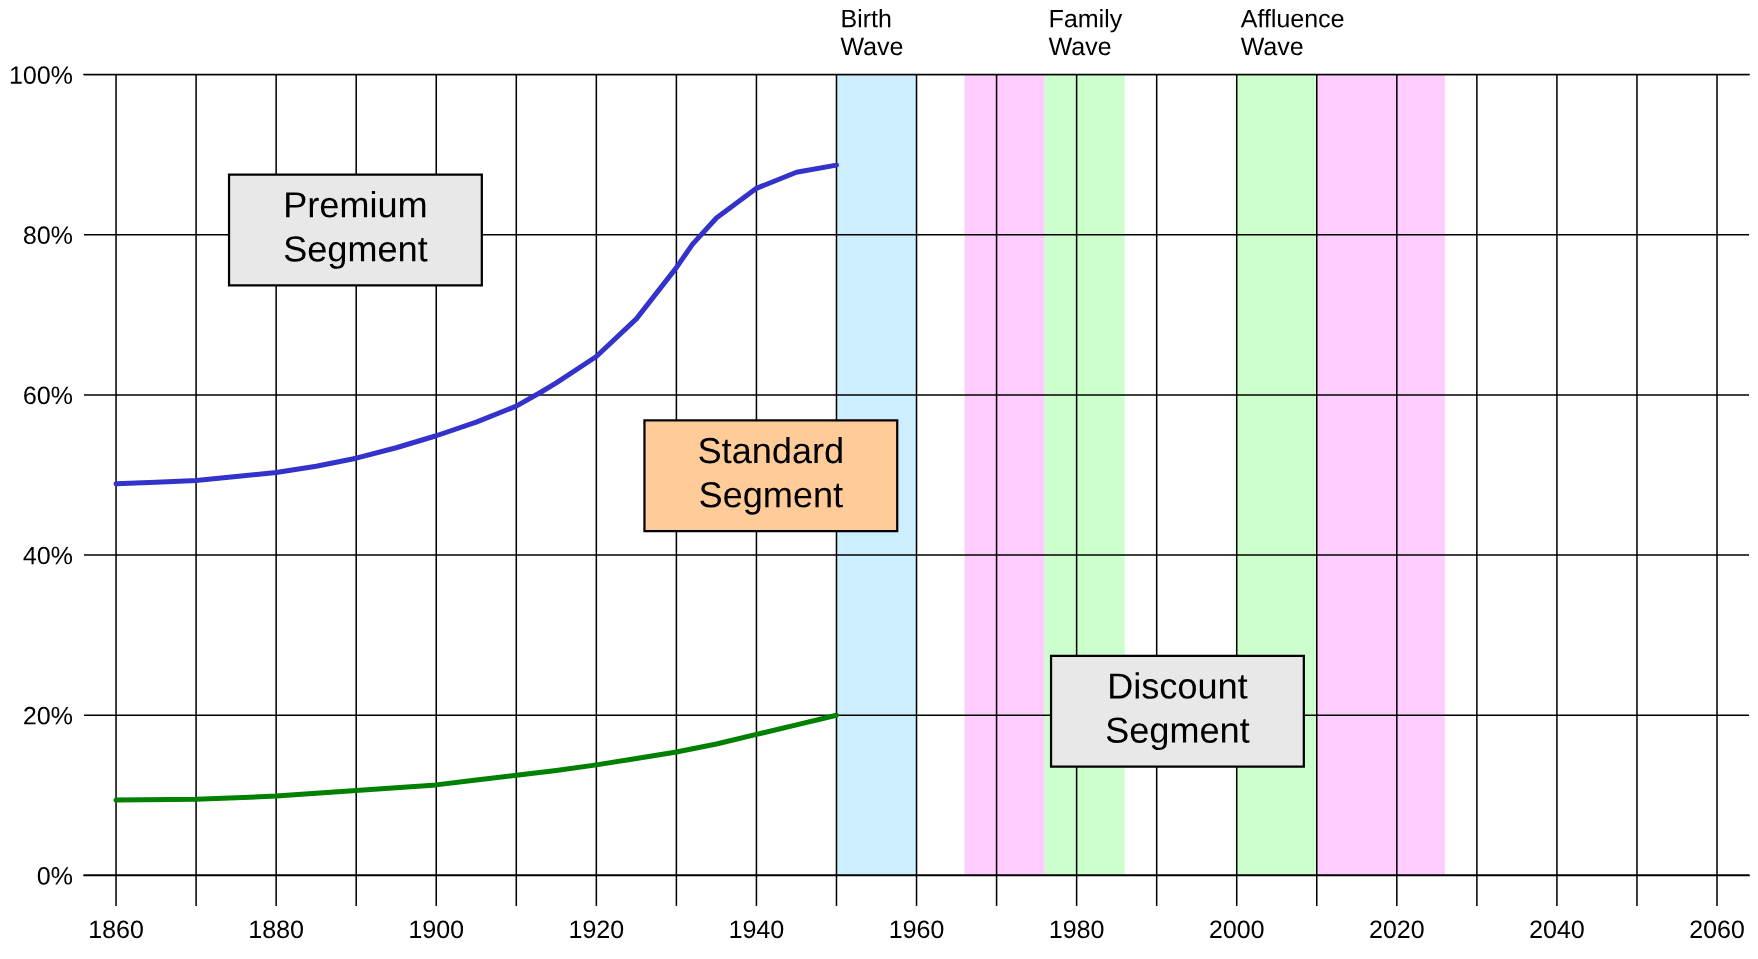 The image size is (1758, 959). I want to click on x-tick-label: 1960, so click(917, 929).